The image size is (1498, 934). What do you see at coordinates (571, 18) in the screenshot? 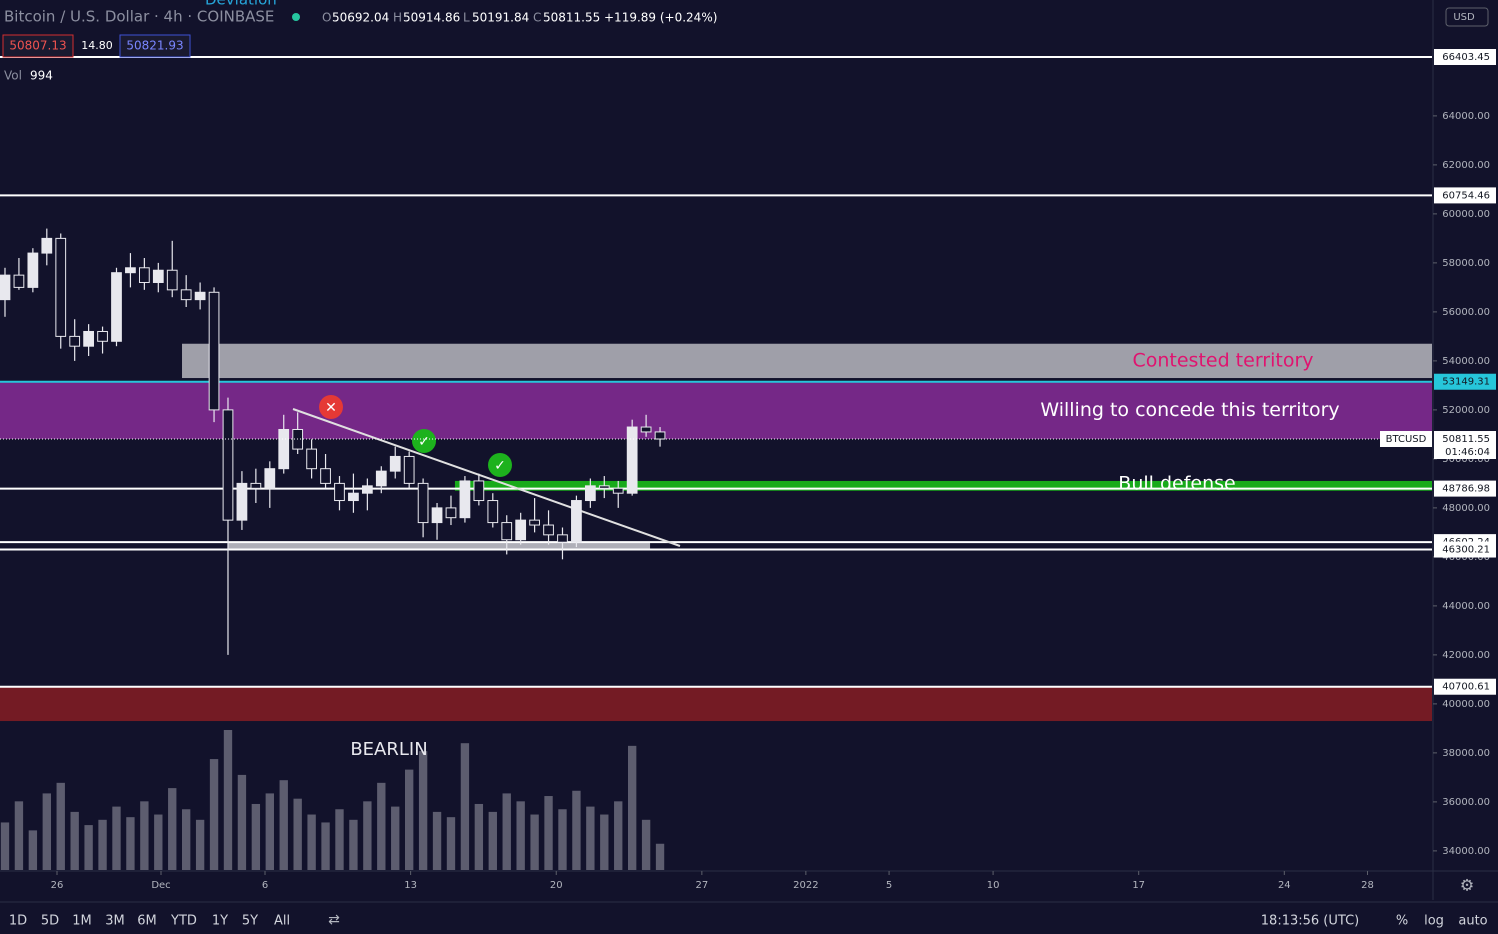
I see `ohlc-value: 50811.55` at bounding box center [571, 18].